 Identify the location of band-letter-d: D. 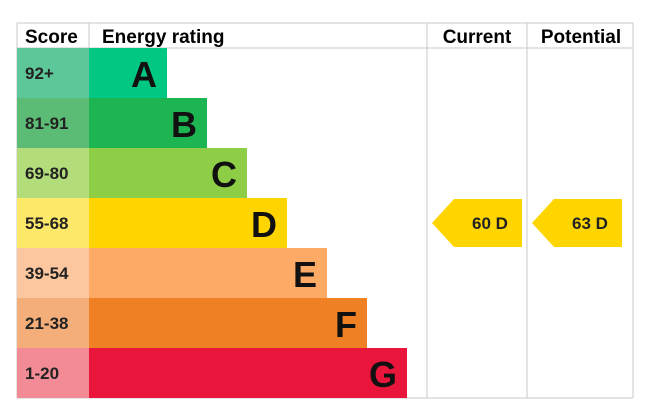
(264, 224).